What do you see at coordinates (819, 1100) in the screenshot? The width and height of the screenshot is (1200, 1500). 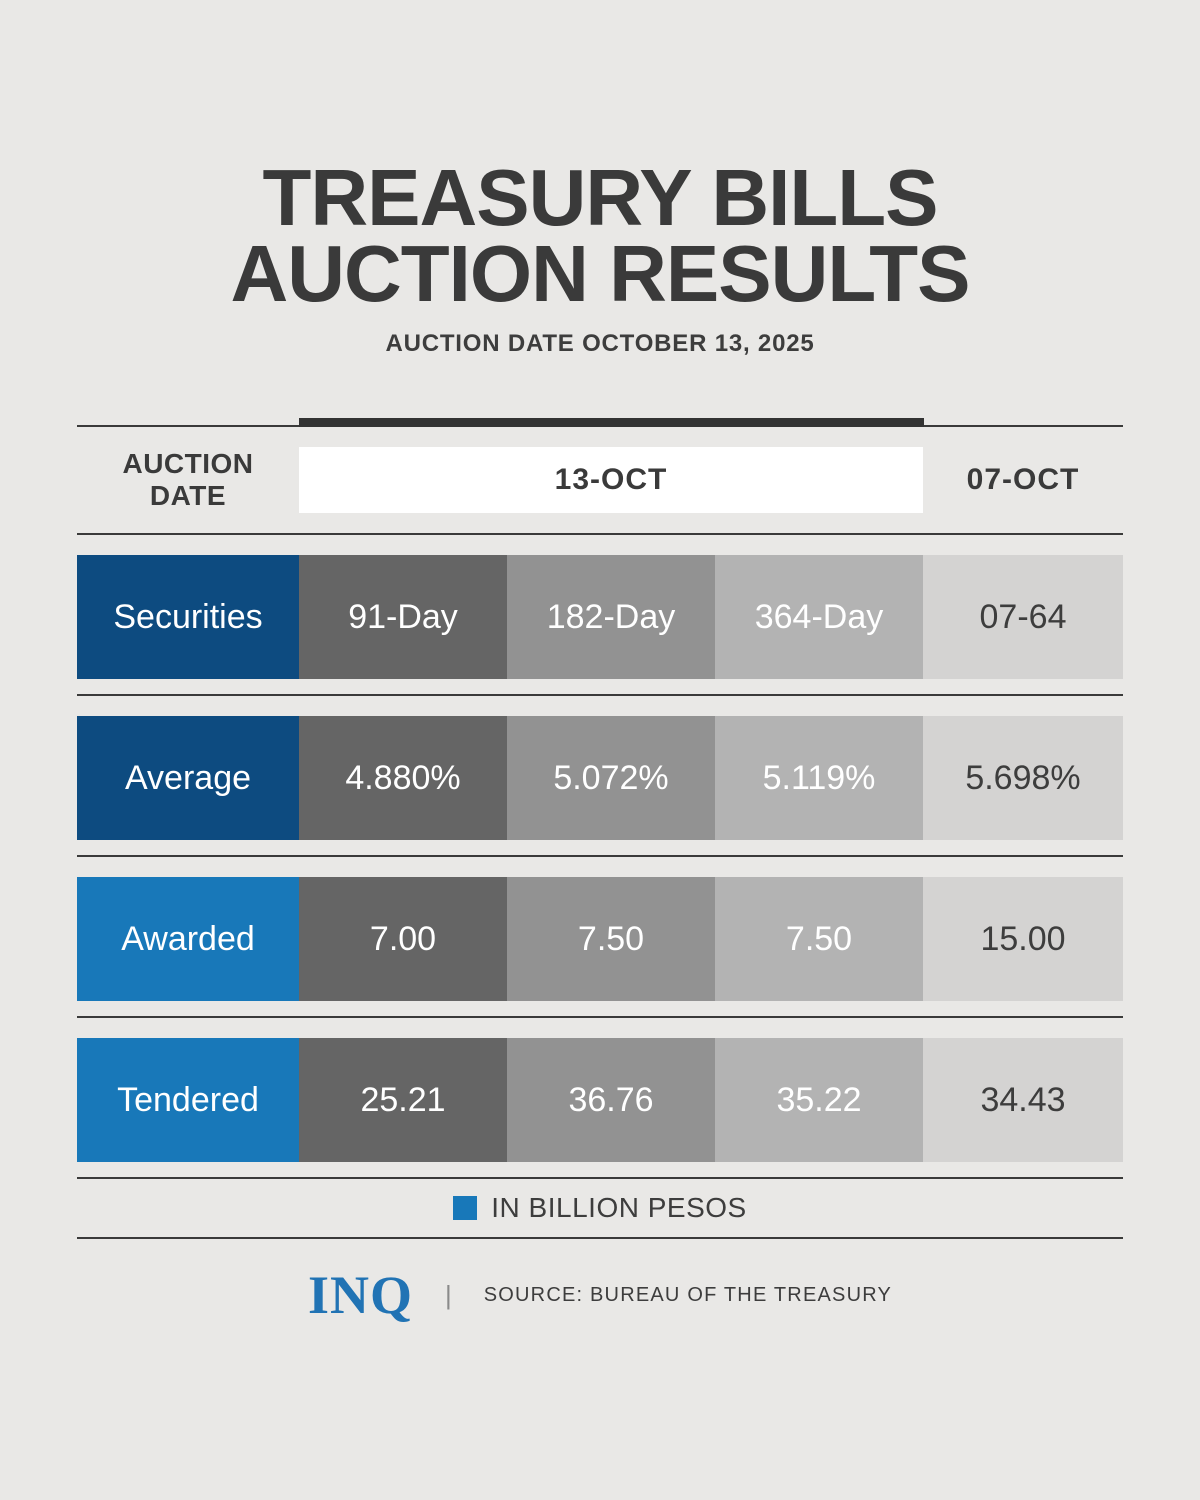 I see `tendered-364day-cell: 35.22` at bounding box center [819, 1100].